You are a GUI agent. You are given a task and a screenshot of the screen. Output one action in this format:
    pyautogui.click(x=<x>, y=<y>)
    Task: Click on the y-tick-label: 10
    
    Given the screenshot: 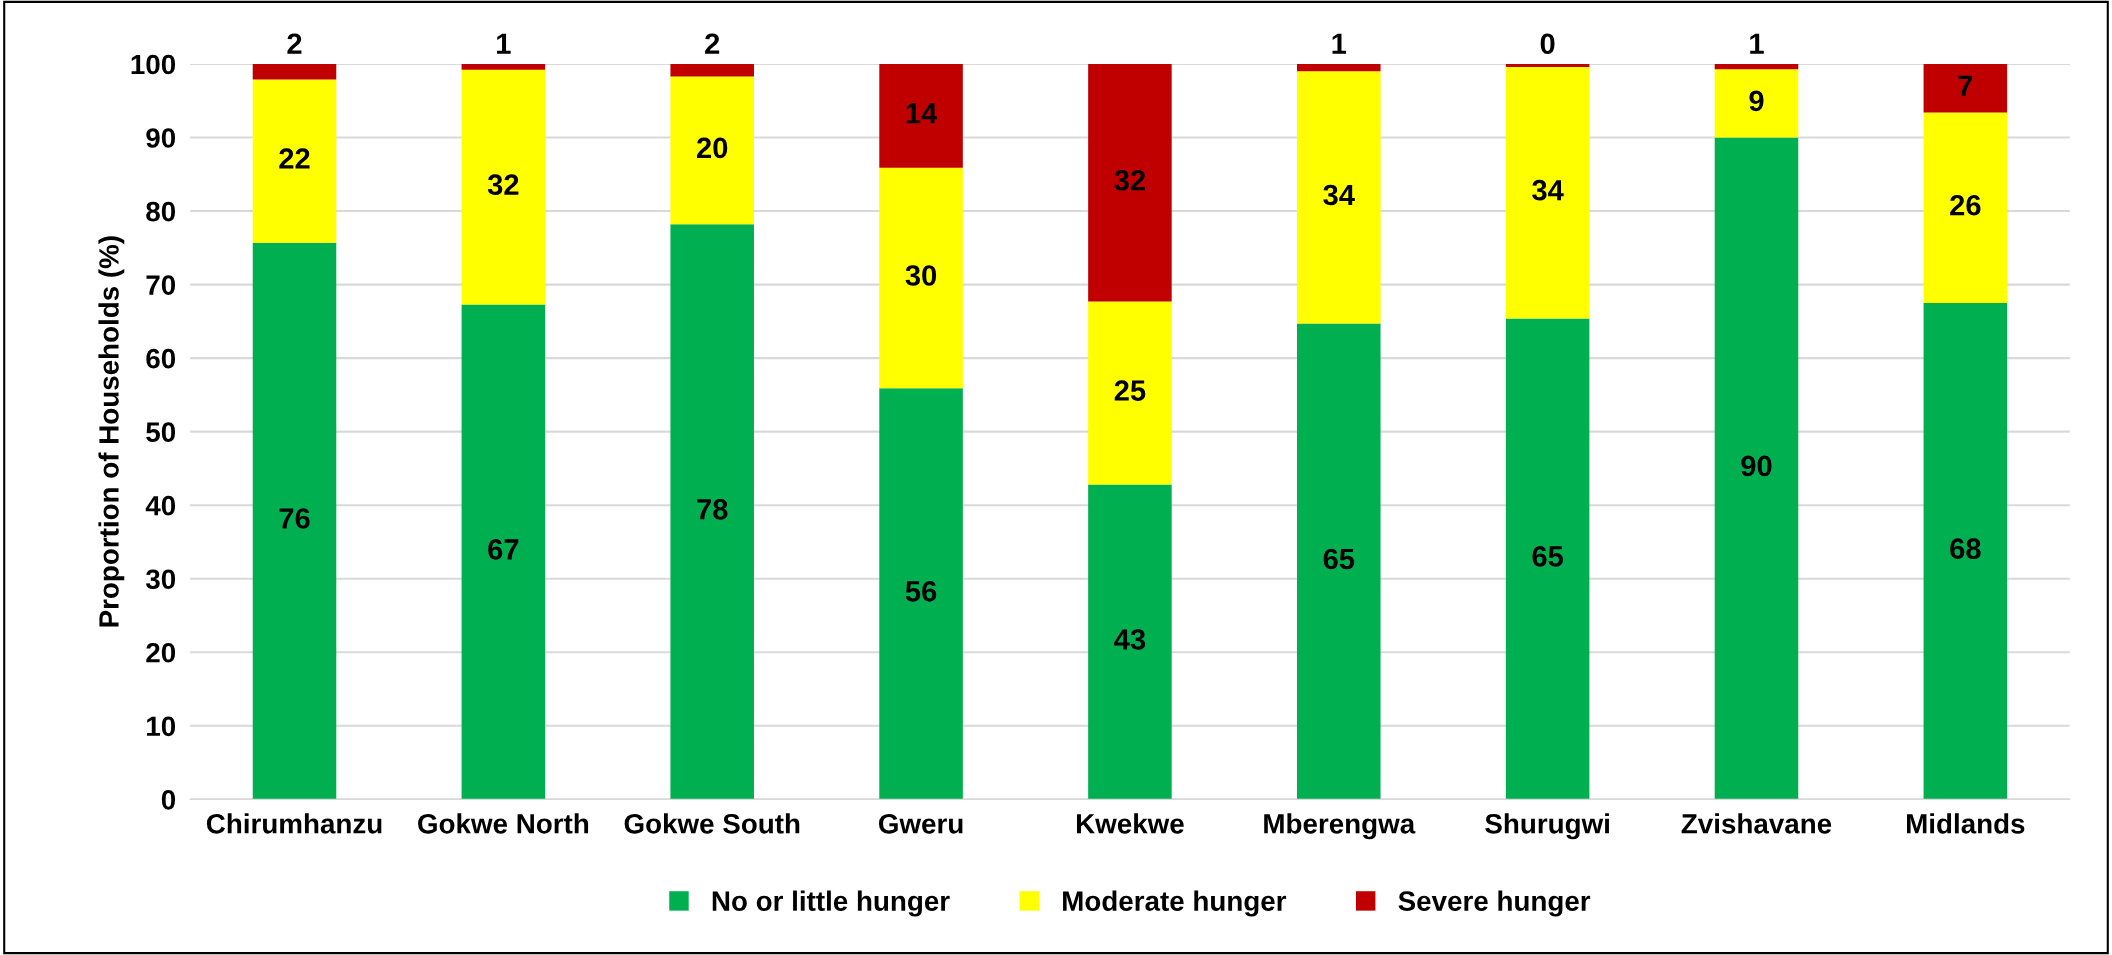 What is the action you would take?
    pyautogui.click(x=161, y=726)
    